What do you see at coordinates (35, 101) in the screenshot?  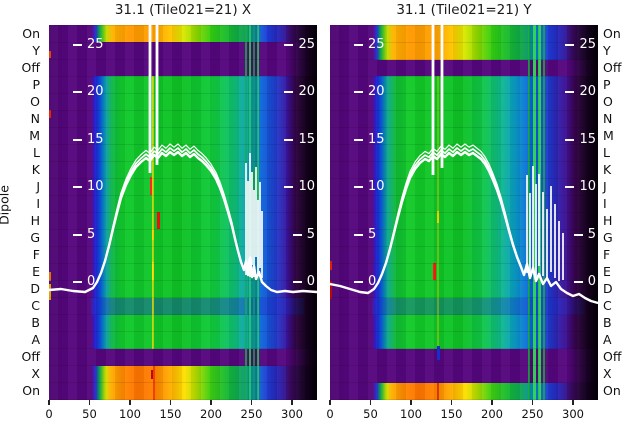 I see `dipole-row-label-left: O` at bounding box center [35, 101].